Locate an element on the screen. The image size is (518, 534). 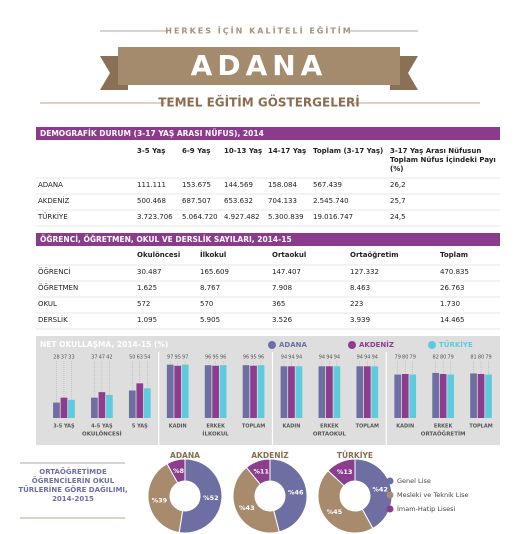
x-tick-label: 5 YAŞ is located at coordinates (140, 427).